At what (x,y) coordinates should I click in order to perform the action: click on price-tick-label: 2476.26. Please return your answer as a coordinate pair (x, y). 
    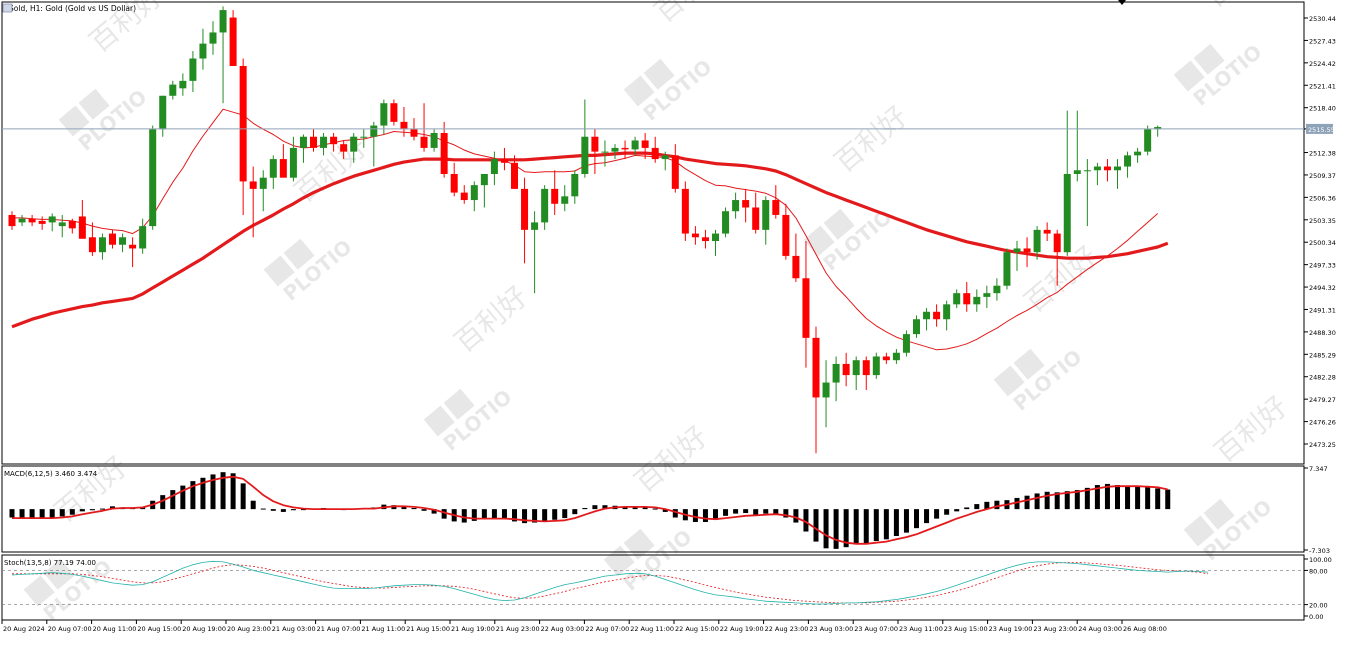
    Looking at the image, I should click on (1322, 423).